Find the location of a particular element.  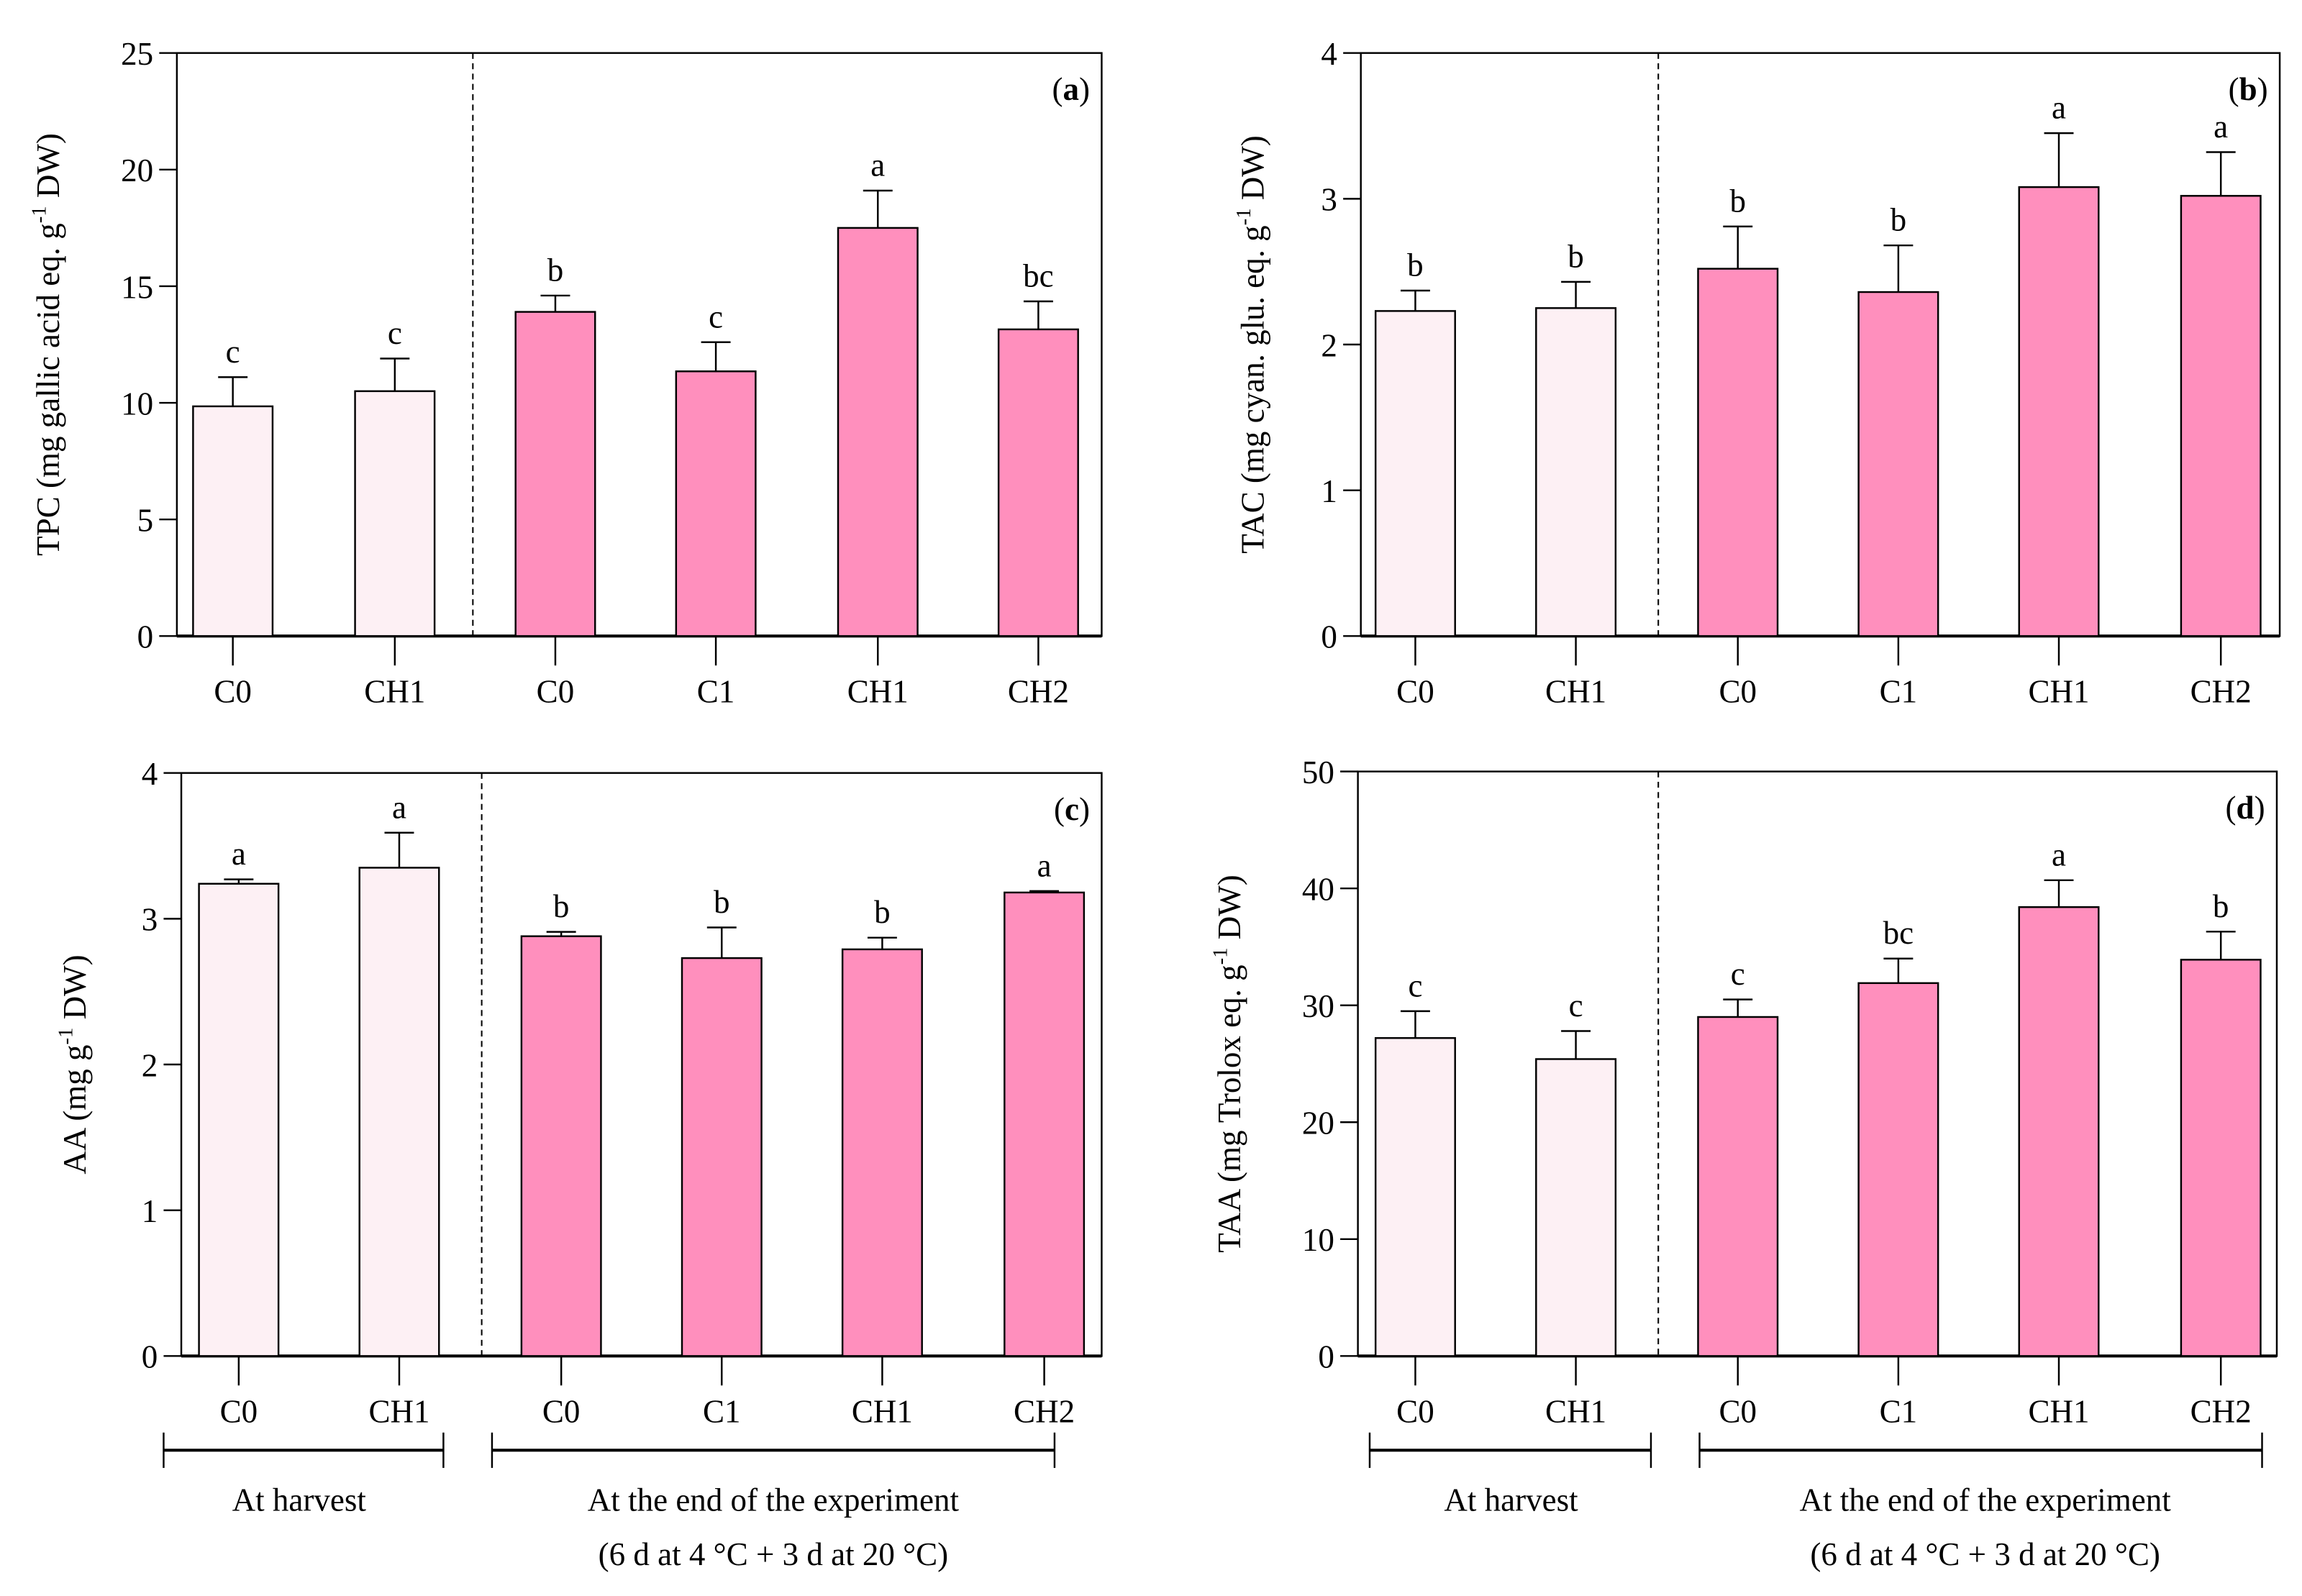

y-tick-label: 30 is located at coordinates (1318, 1006).